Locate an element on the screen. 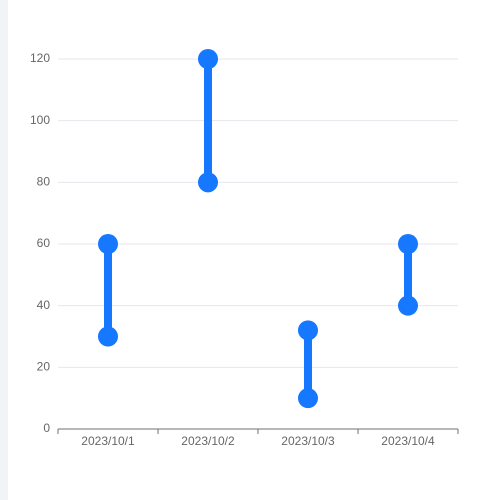  x-tick-label: 2023/10/1 is located at coordinates (108, 441).